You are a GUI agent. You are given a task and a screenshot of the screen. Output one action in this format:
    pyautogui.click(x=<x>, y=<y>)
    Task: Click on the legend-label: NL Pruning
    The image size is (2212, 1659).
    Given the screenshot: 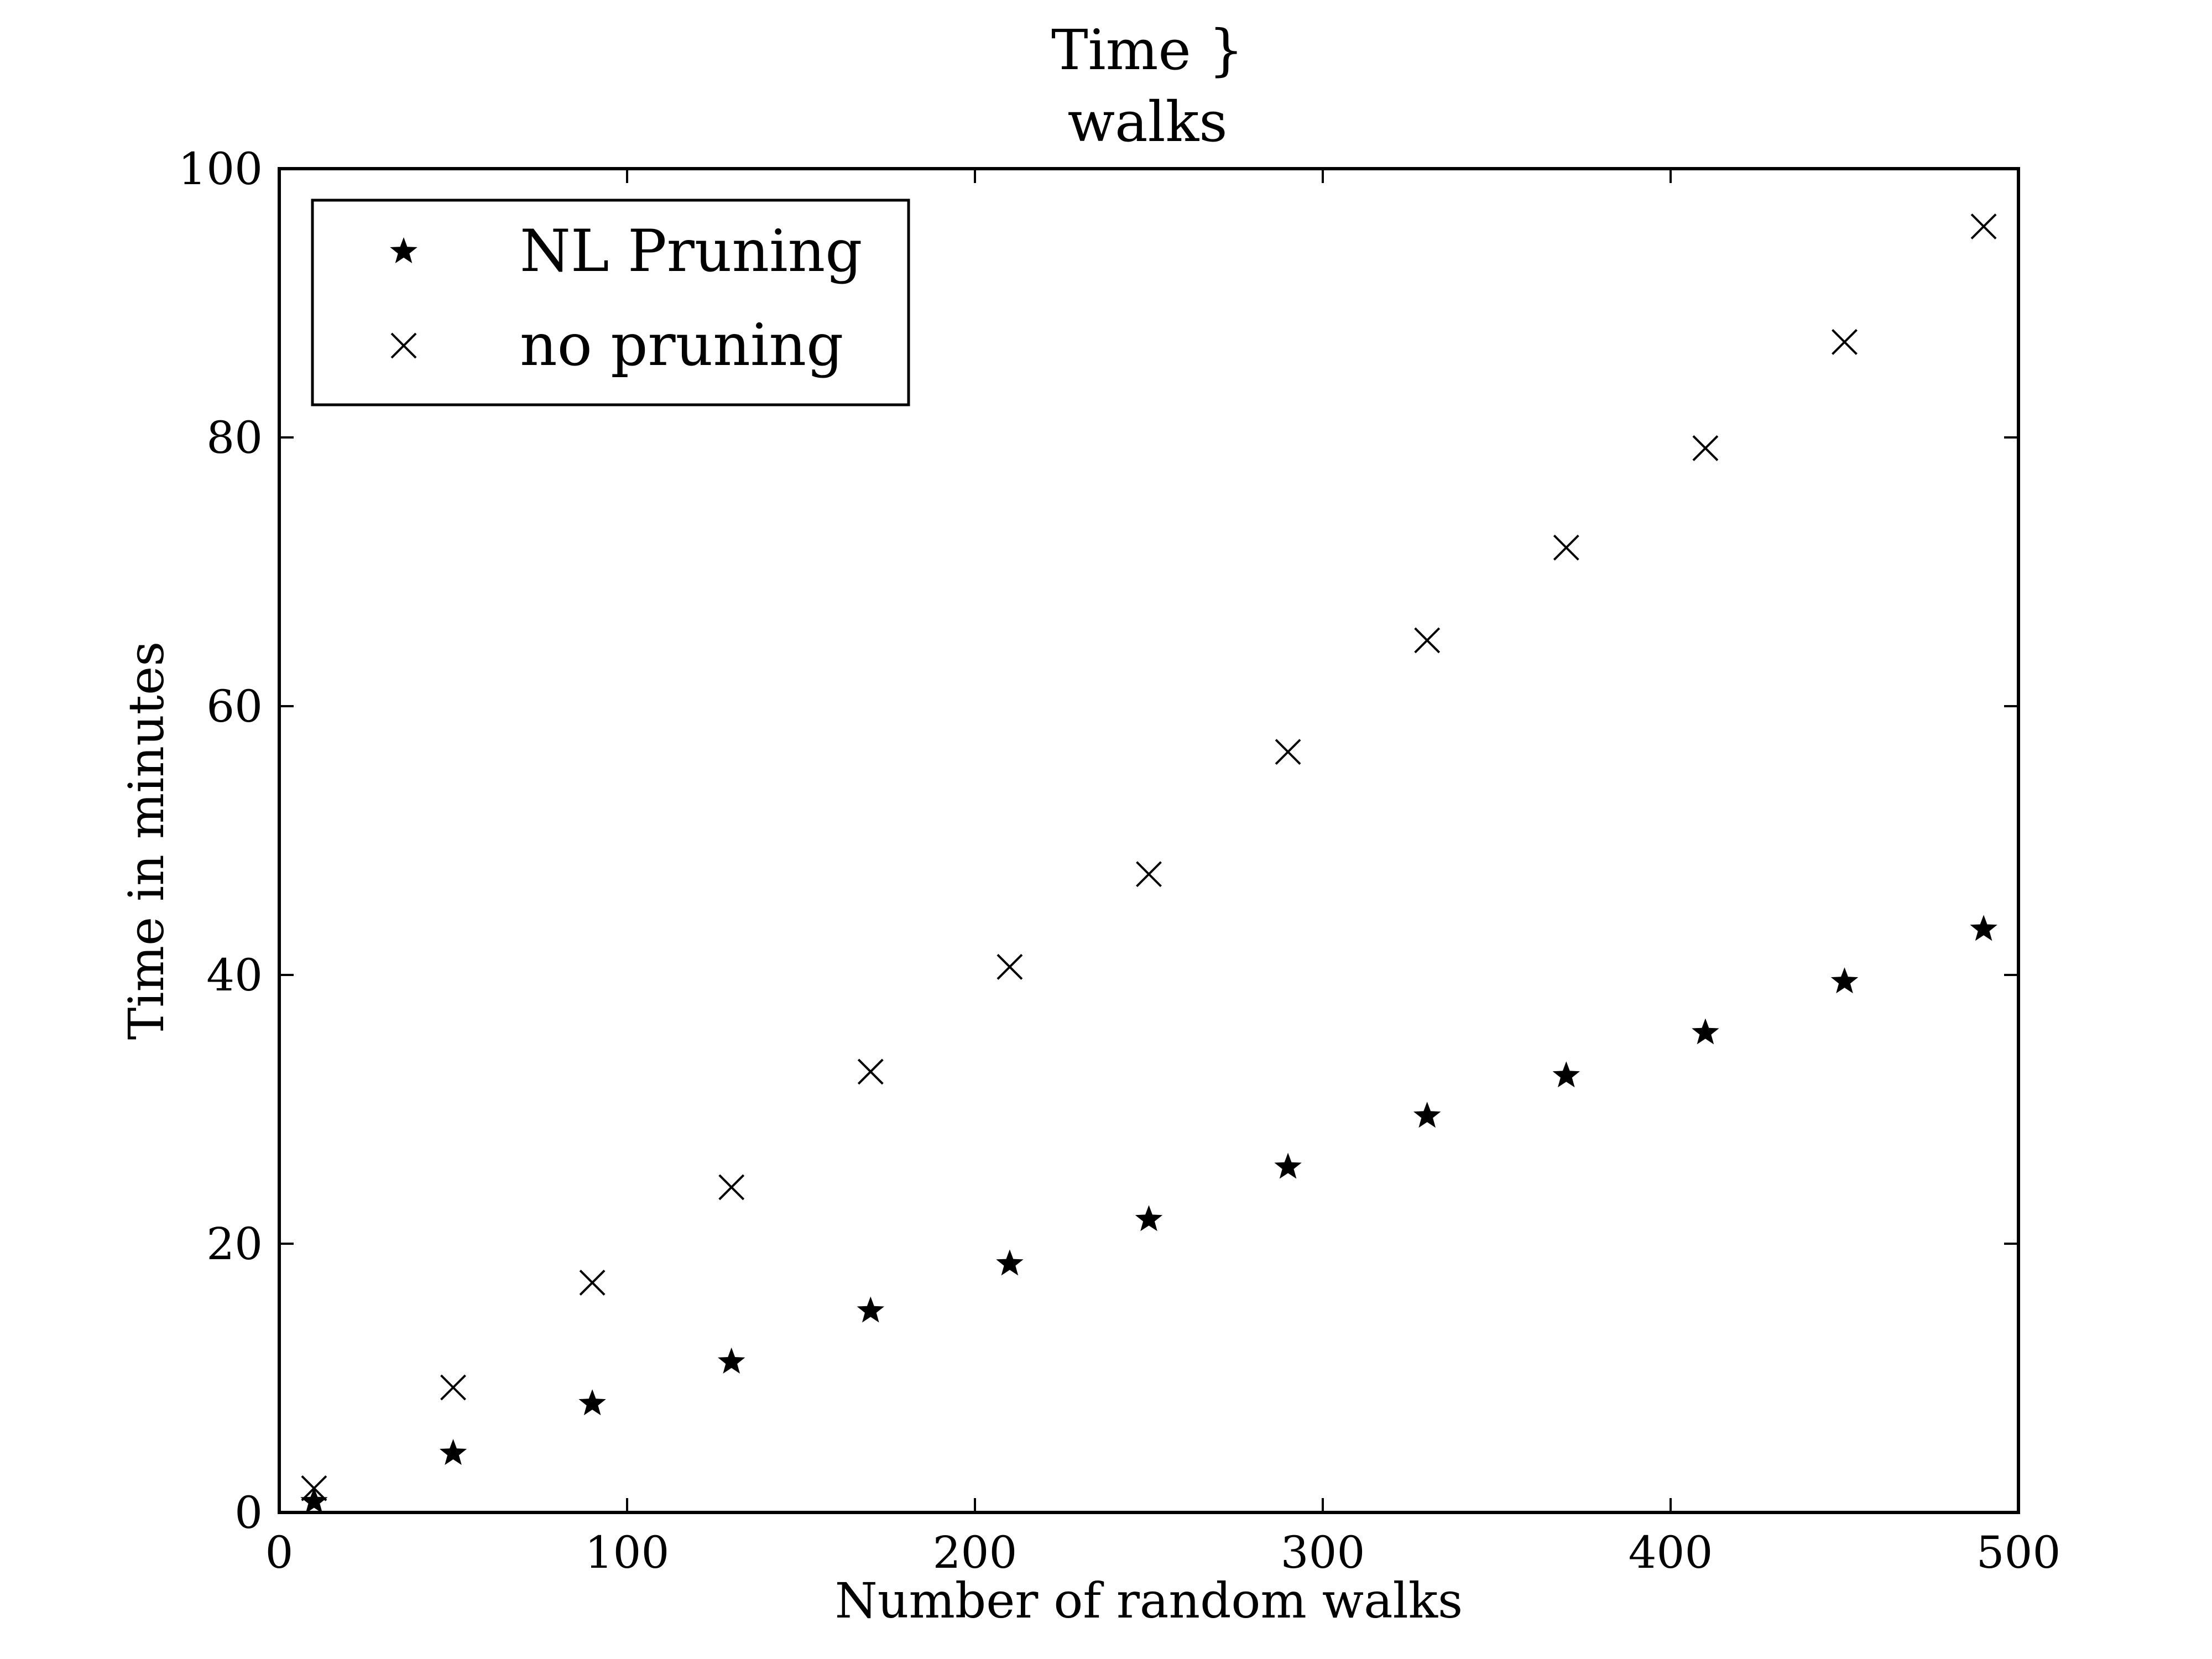 What is the action you would take?
    pyautogui.click(x=692, y=251)
    